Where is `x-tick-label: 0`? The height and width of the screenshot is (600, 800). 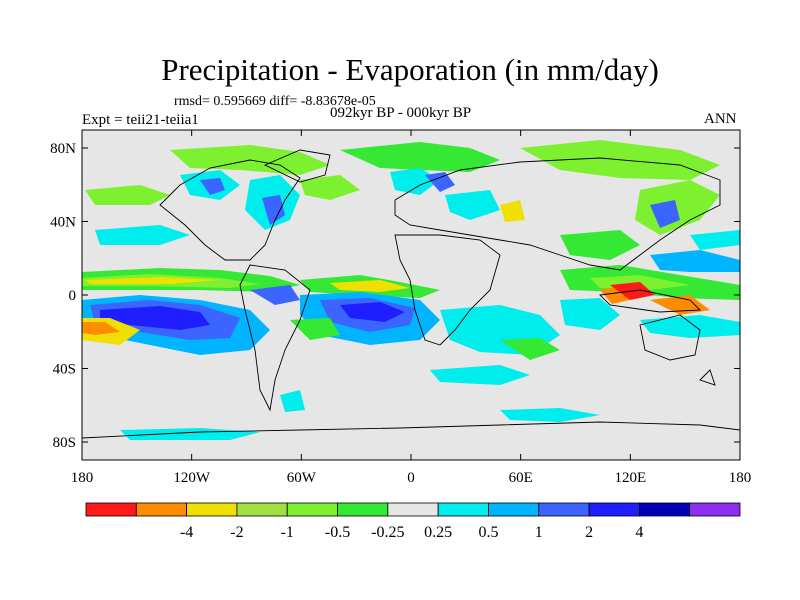 x-tick-label: 0 is located at coordinates (411, 478).